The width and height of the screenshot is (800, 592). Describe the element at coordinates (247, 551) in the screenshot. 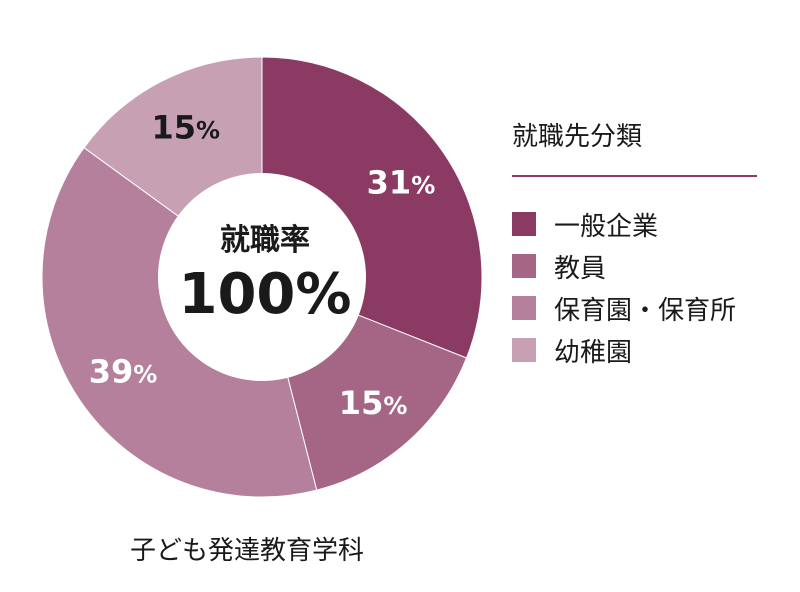

I see `chart-caption: 子ども発達教育学科` at that location.